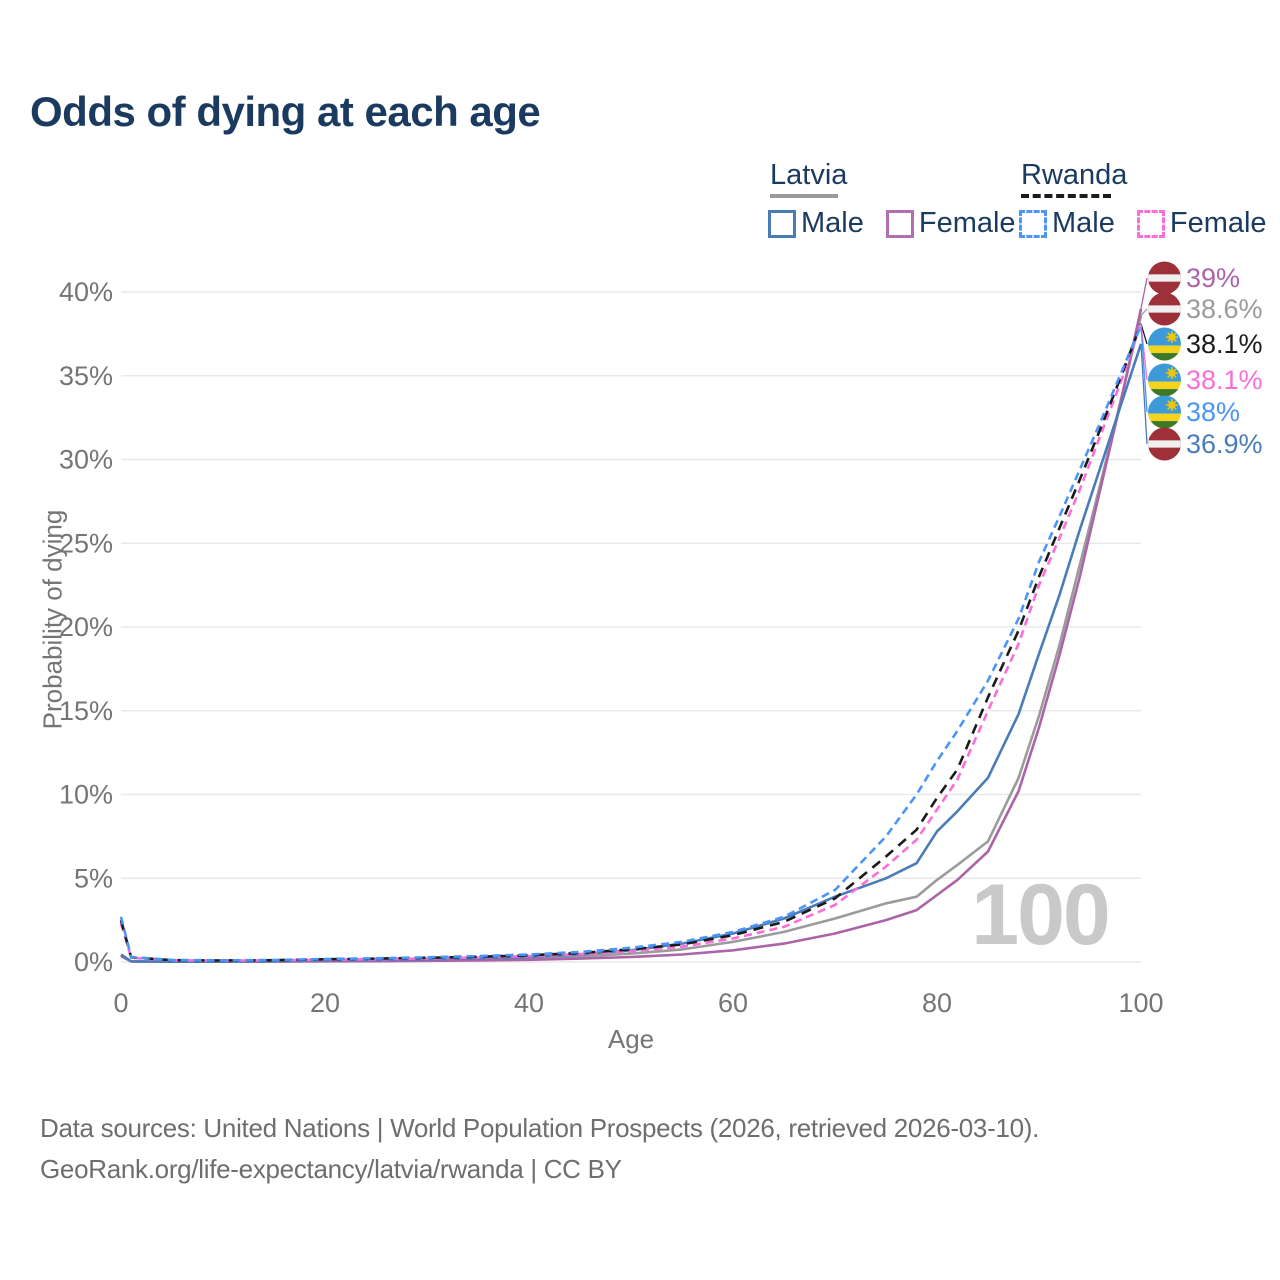 The width and height of the screenshot is (1280, 1280). Describe the element at coordinates (1213, 412) in the screenshot. I see `end-label-rw_m: 38%` at that location.